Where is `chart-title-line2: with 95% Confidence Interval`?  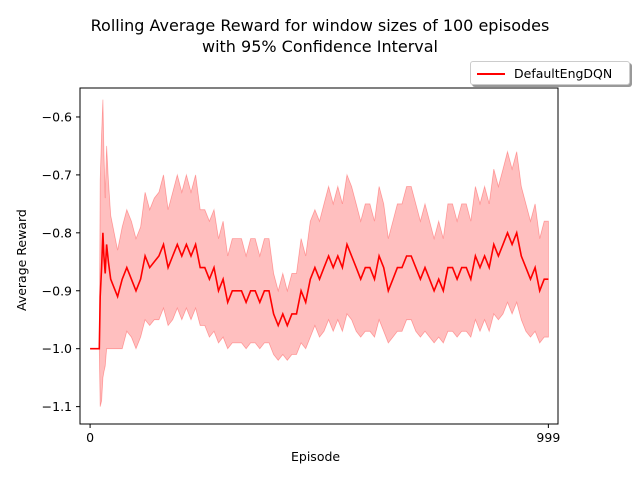 chart-title-line2: with 95% Confidence Interval is located at coordinates (320, 46).